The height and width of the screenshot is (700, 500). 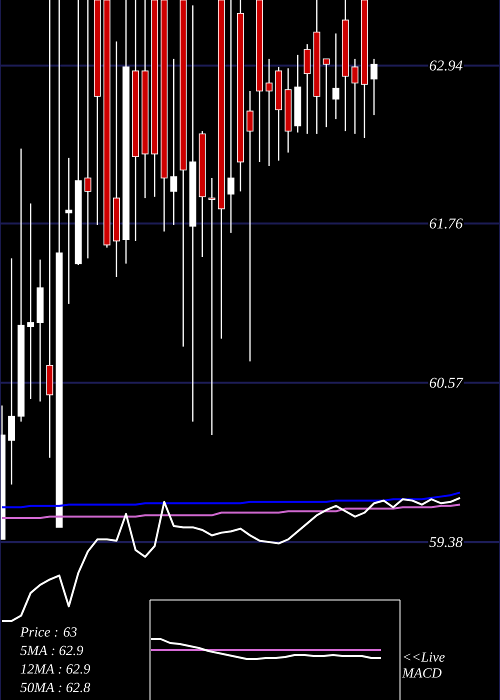 I want to click on annotation: Price : 63, so click(x=48, y=632).